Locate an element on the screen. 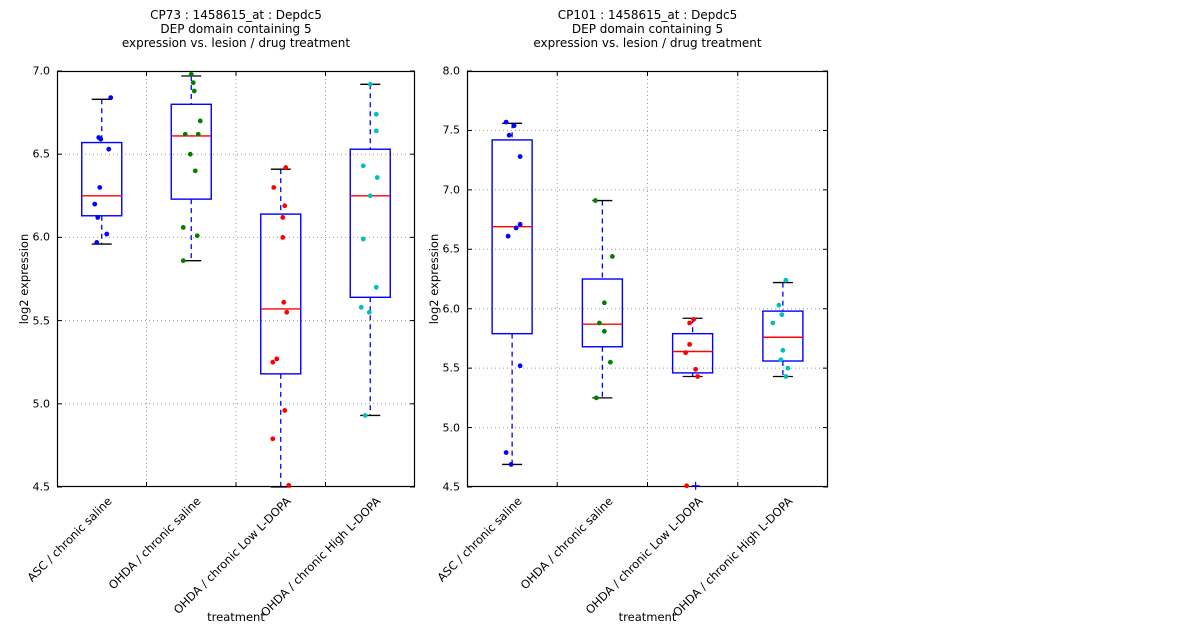 Image resolution: width=1200 pixels, height=640 pixels. title-line-1: CP73 : 1458615_at : Depdc5 is located at coordinates (236, 15).